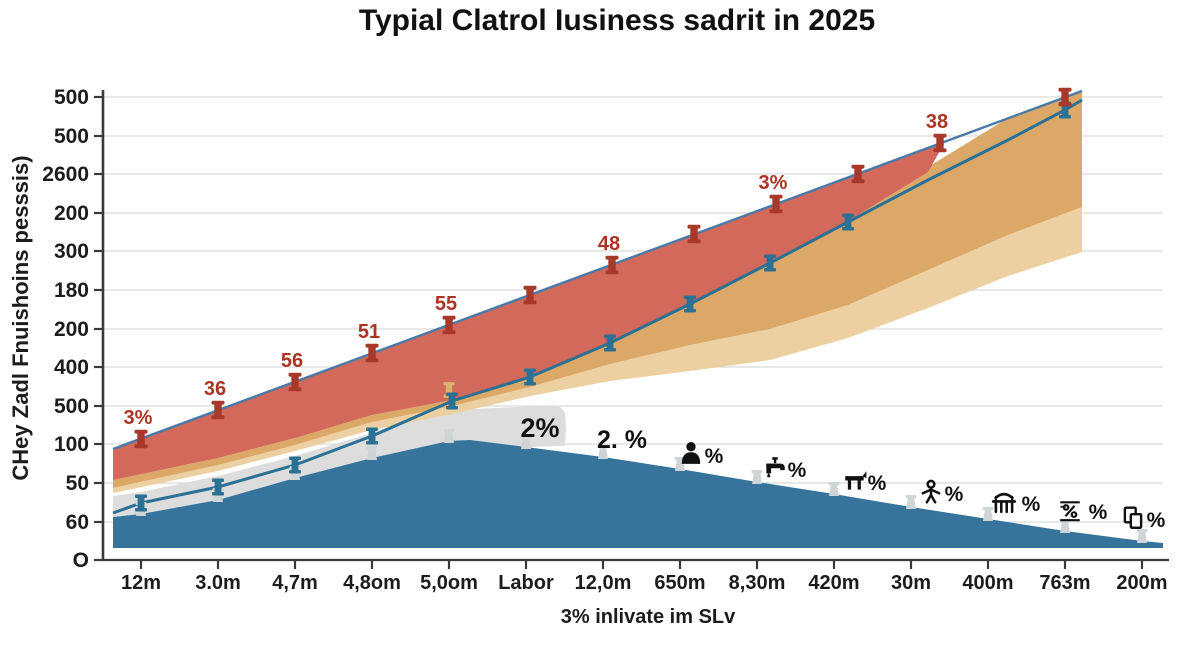  Describe the element at coordinates (609, 244) in the screenshot. I see `point-value-label: 48` at that location.